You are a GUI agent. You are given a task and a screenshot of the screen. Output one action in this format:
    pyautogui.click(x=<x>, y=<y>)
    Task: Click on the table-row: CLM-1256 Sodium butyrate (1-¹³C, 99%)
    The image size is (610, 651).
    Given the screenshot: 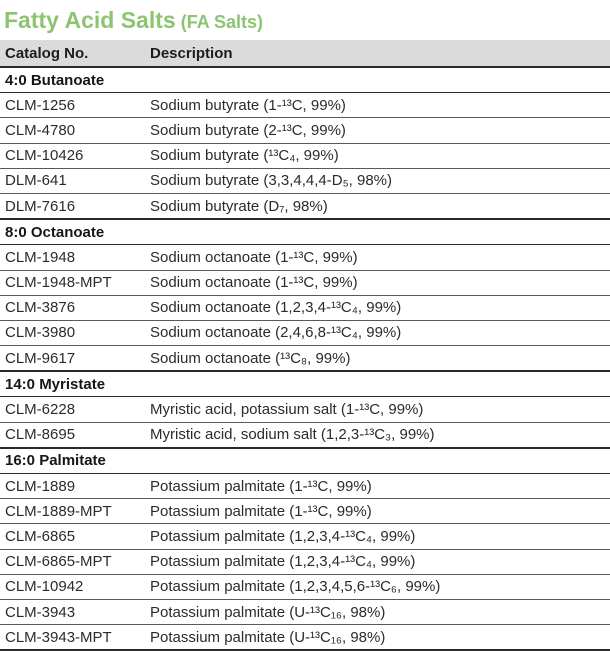 What is the action you would take?
    pyautogui.click(x=305, y=105)
    